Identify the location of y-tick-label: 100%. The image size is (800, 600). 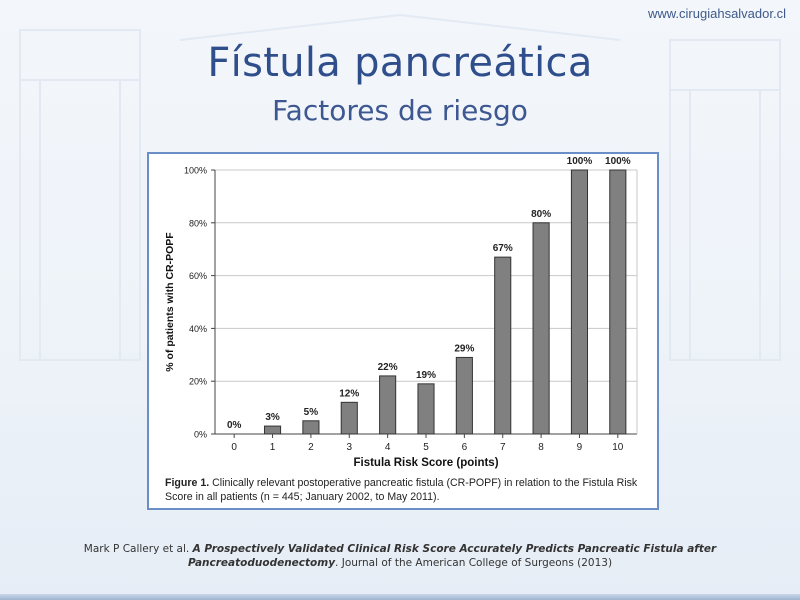
(195, 171).